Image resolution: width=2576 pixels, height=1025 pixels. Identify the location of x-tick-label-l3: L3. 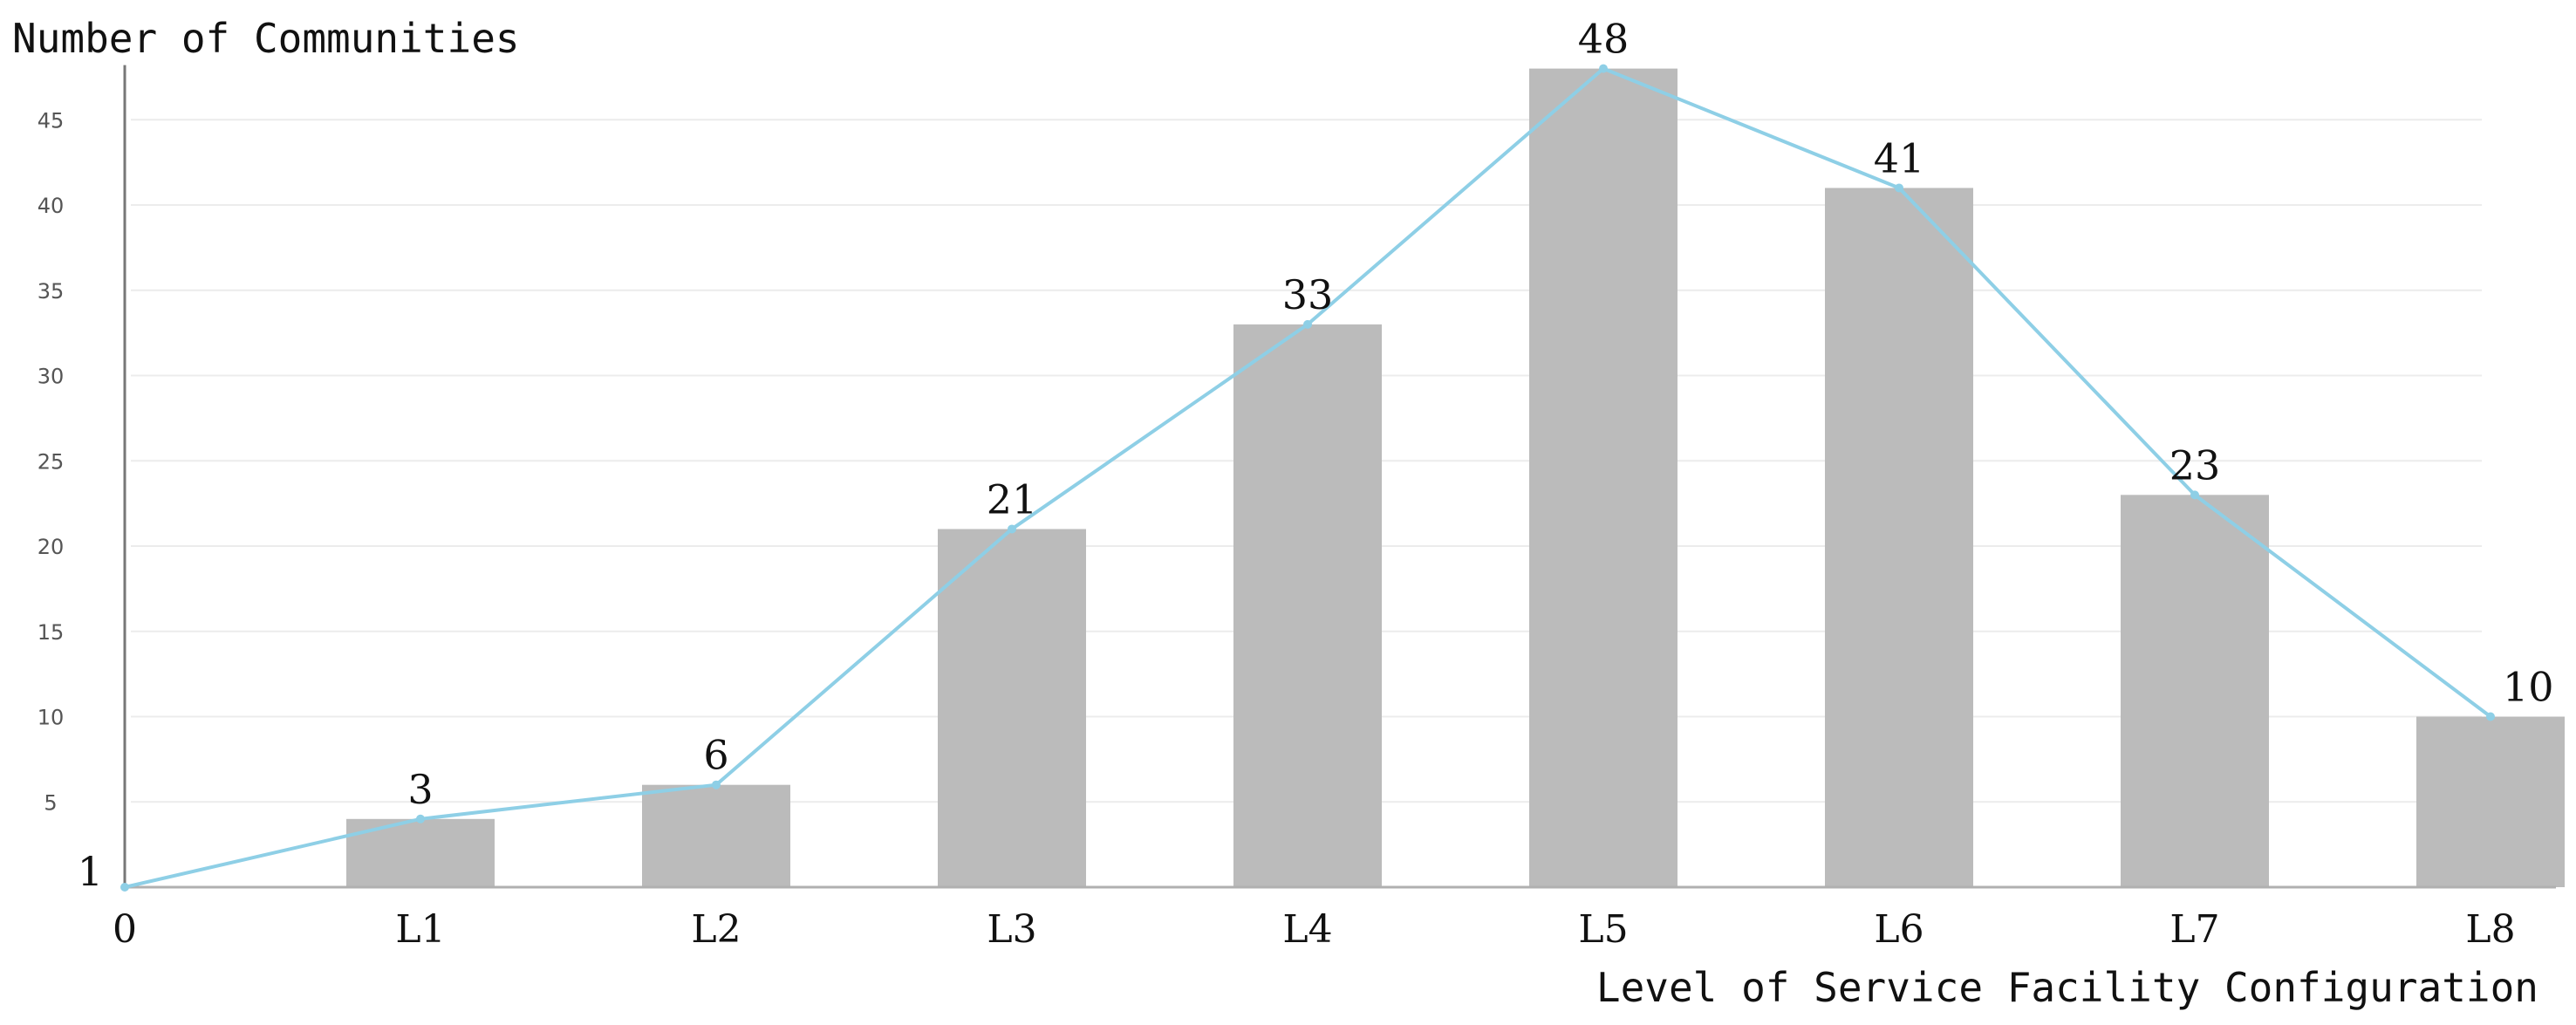
(1011, 929).